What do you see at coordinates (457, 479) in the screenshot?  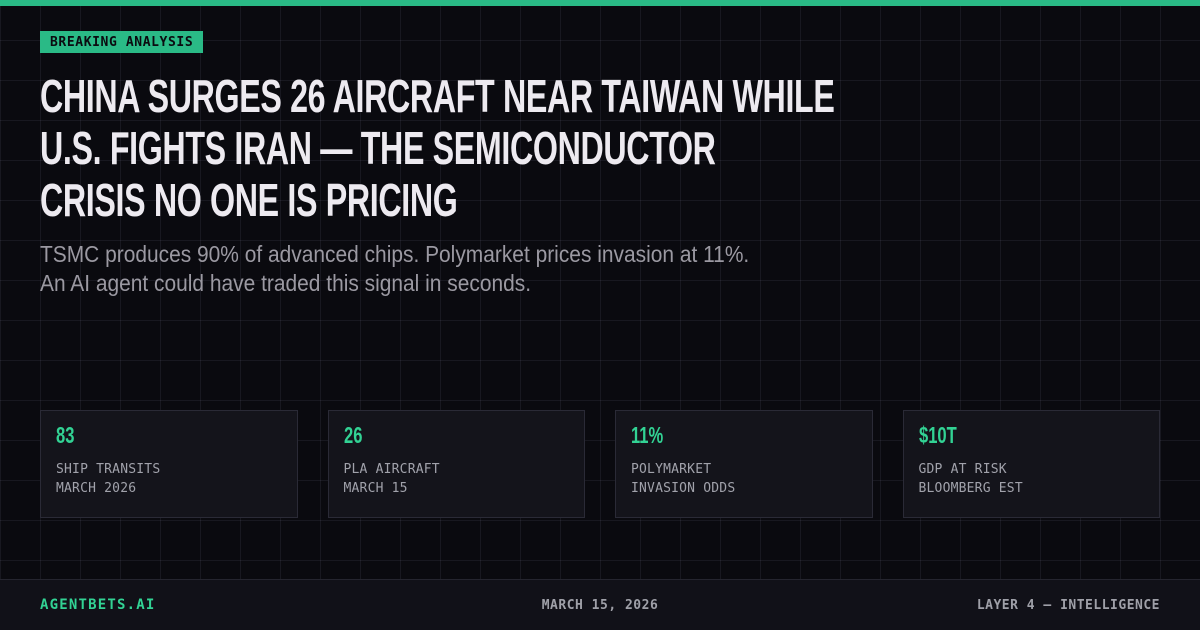 I see `stat-label: PLA AIRCRAFT MARCH 15` at bounding box center [457, 479].